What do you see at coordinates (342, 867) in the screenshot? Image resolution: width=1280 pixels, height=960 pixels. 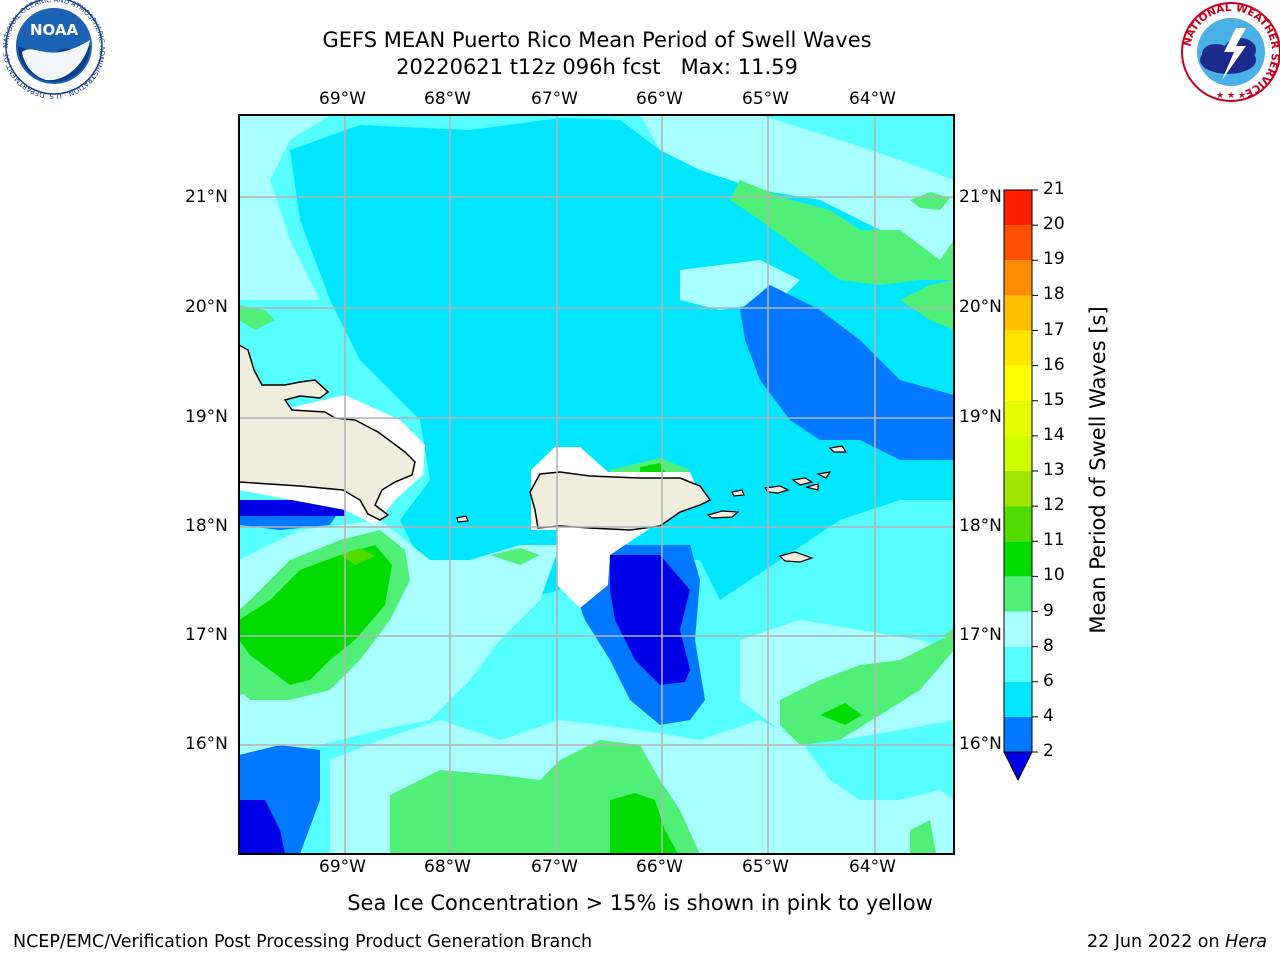 I see `lon-label-bottom-69w: 69°W` at bounding box center [342, 867].